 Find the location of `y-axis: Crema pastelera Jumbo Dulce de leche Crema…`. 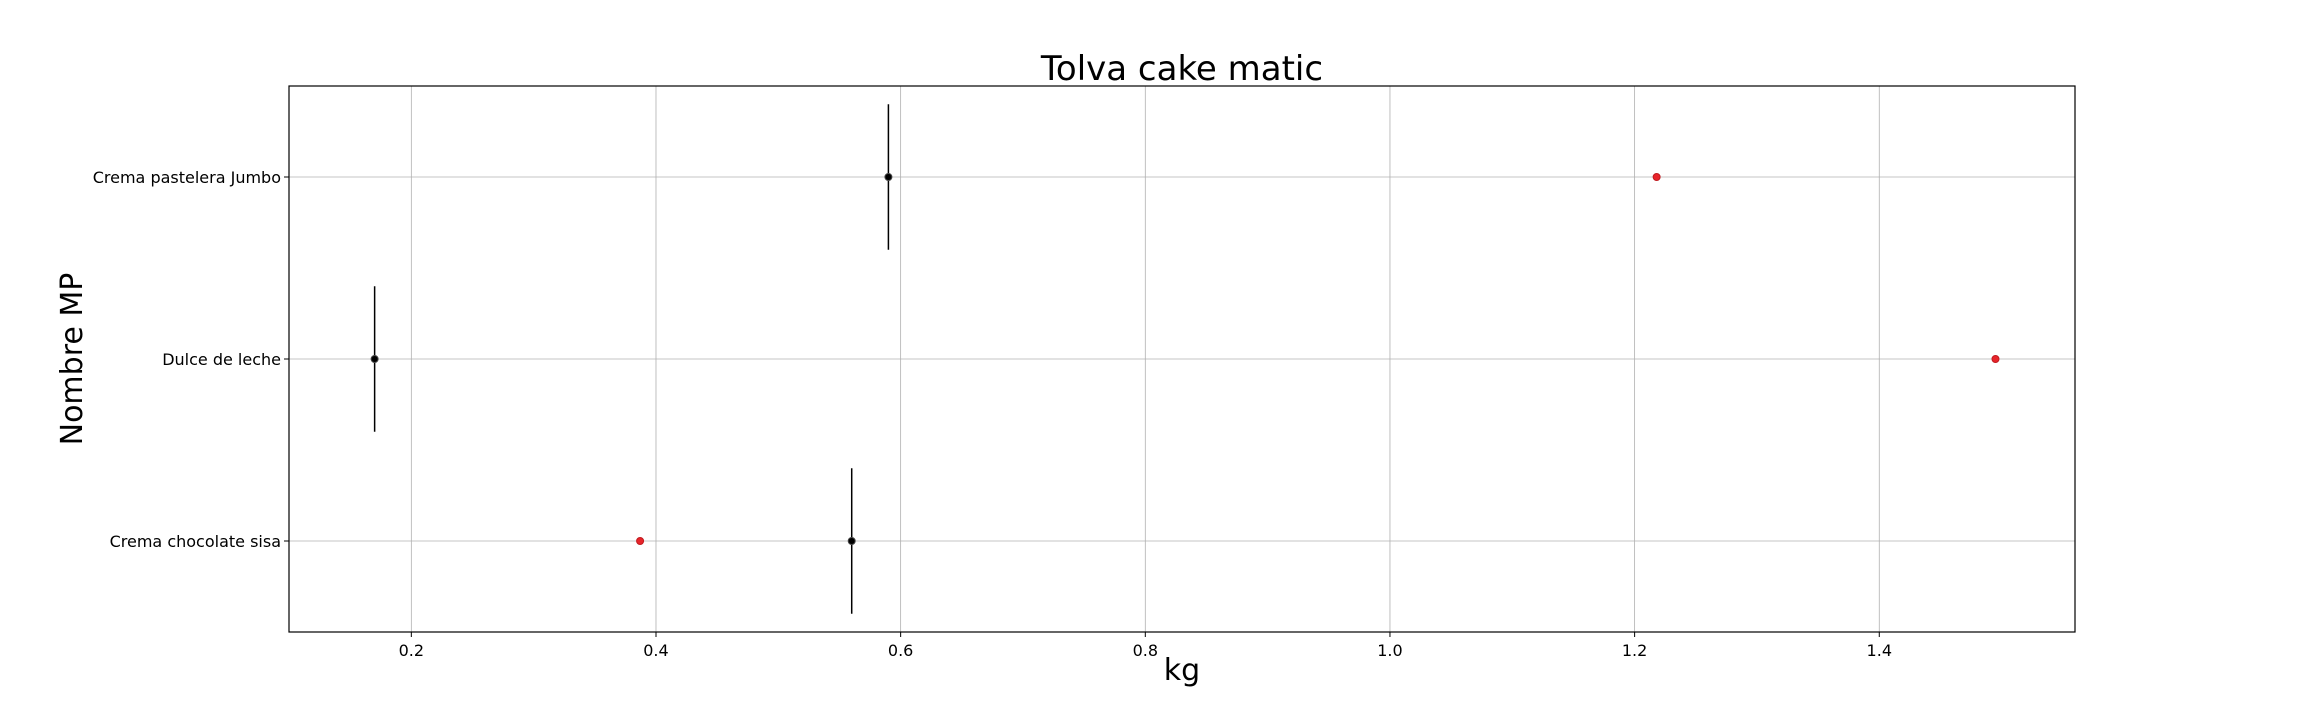

y-axis: Crema pastelera Jumbo Dulce de leche Crema… is located at coordinates (191, 359).